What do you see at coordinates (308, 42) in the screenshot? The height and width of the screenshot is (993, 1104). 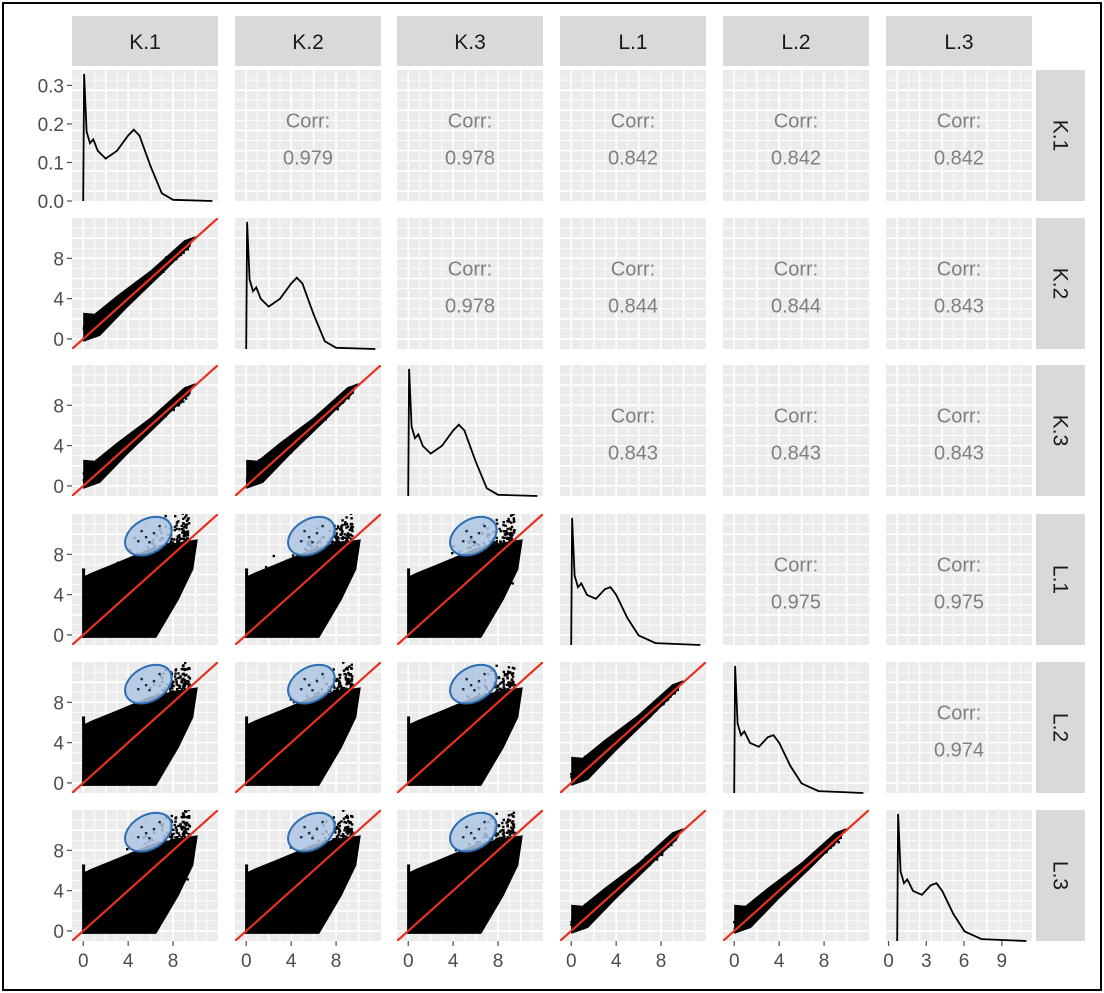 I see `column-strip-label: K.2` at bounding box center [308, 42].